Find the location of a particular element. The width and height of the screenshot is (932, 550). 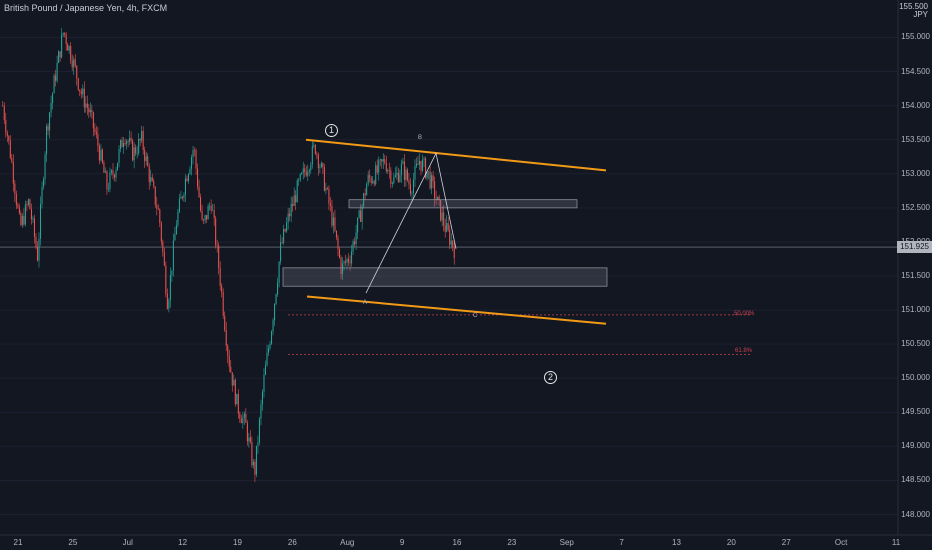

x-tick-label: 12 is located at coordinates (183, 542).